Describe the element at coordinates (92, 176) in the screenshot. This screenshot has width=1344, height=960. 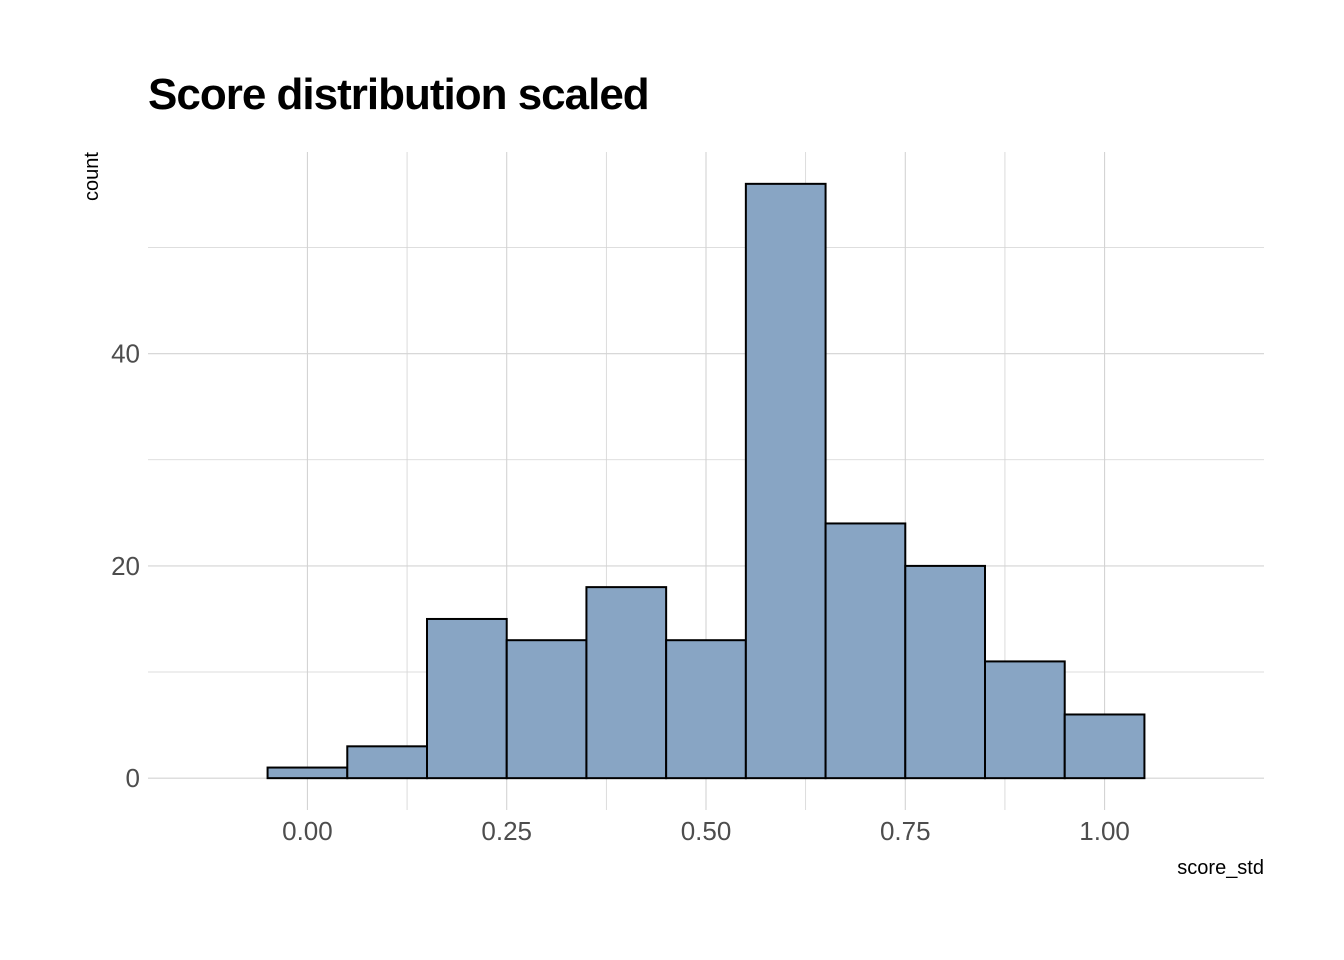
I see `y-axis-title: count` at that location.